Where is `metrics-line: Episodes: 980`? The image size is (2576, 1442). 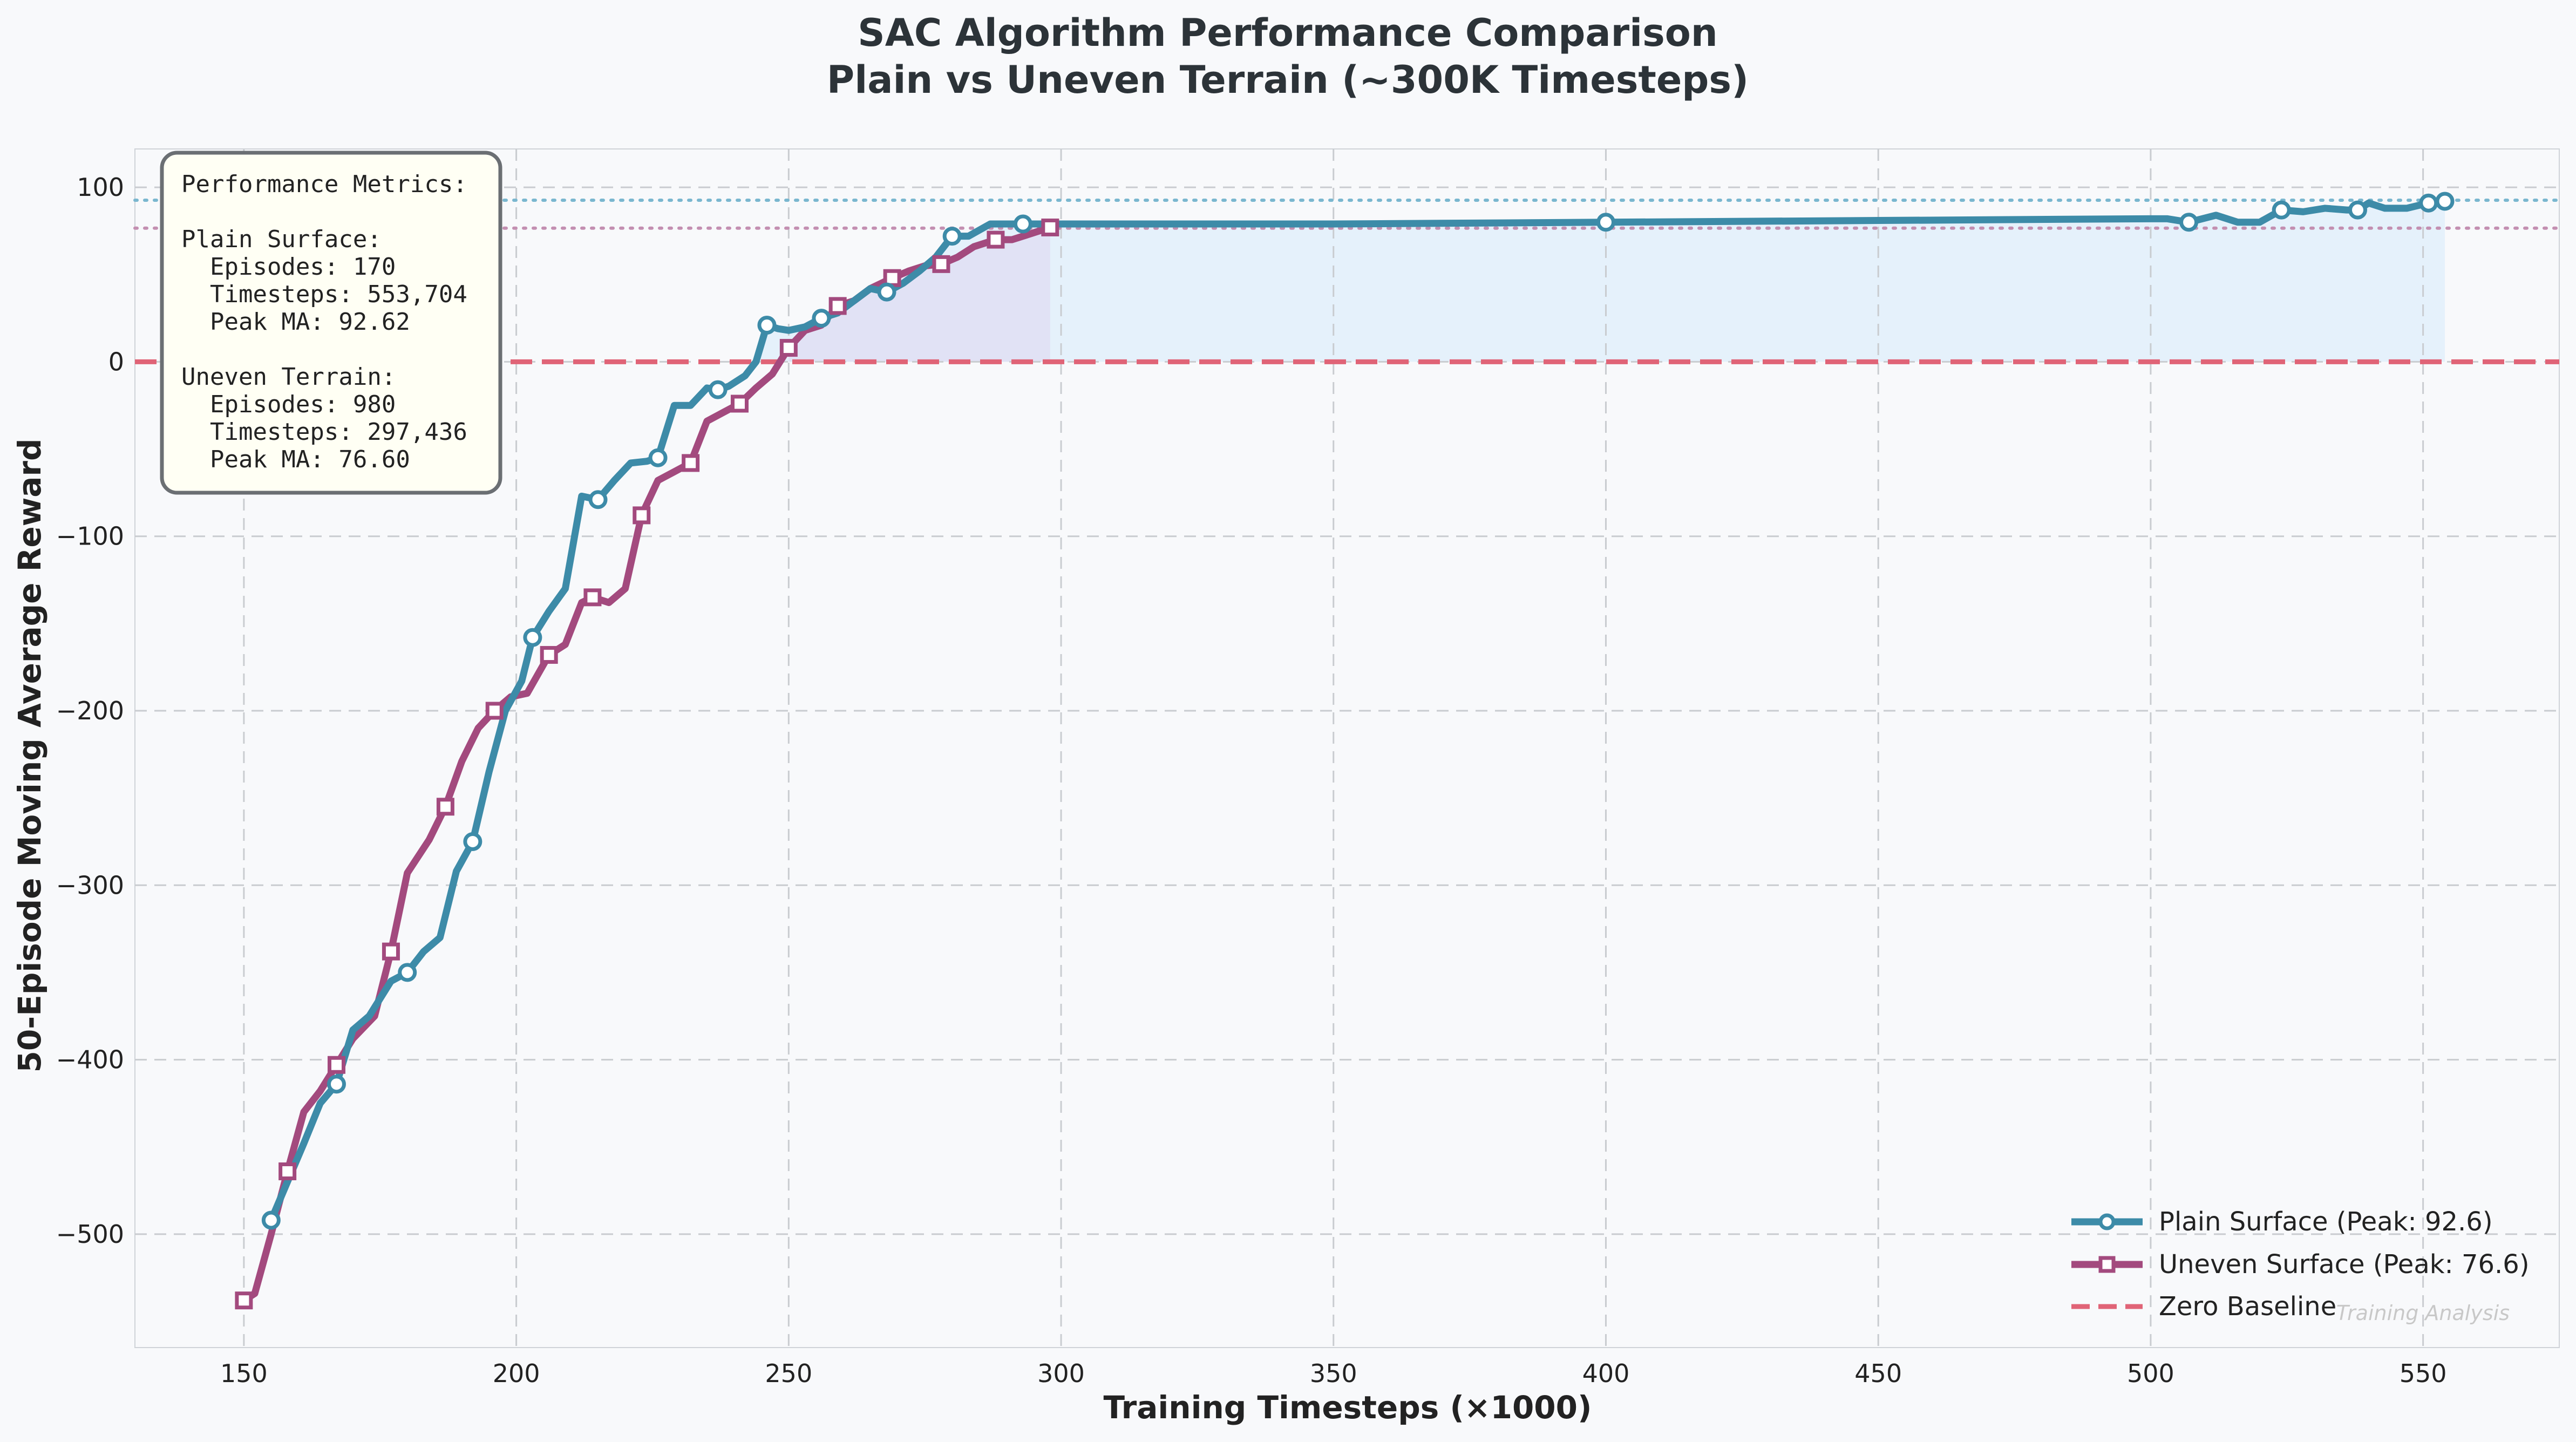 metrics-line: Episodes: 980 is located at coordinates (288, 405).